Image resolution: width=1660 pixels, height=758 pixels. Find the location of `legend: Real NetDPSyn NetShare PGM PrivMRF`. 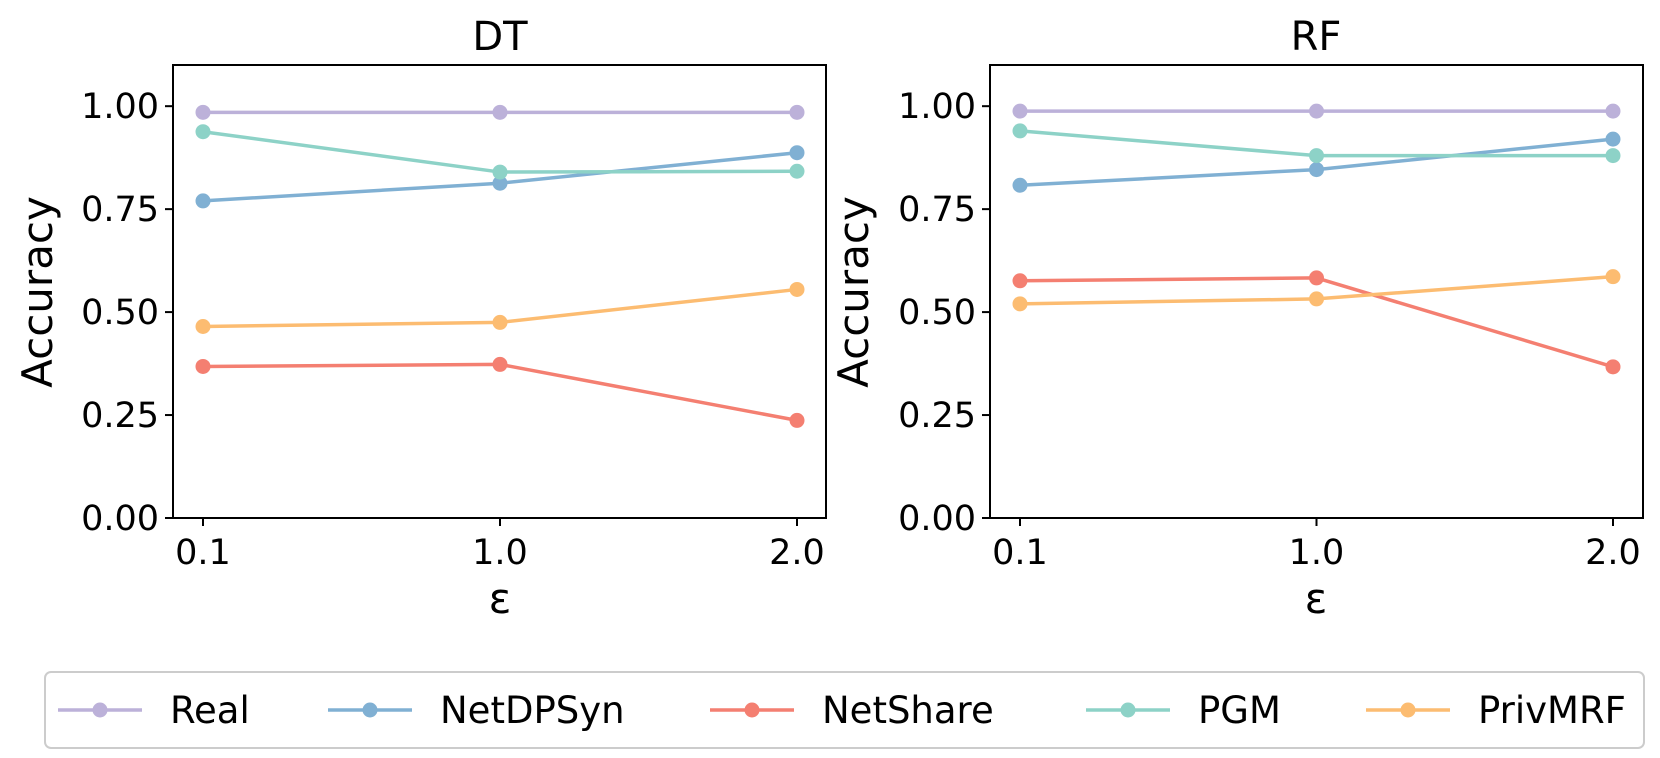

legend: Real NetDPSyn NetShare PGM PrivMRF is located at coordinates (844, 710).